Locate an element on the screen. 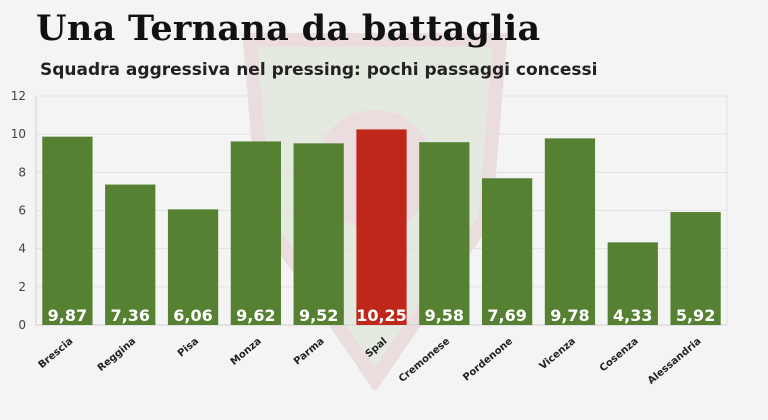 This screenshot has height=420, width=768. x-tick-label: Brescia is located at coordinates (56, 353).